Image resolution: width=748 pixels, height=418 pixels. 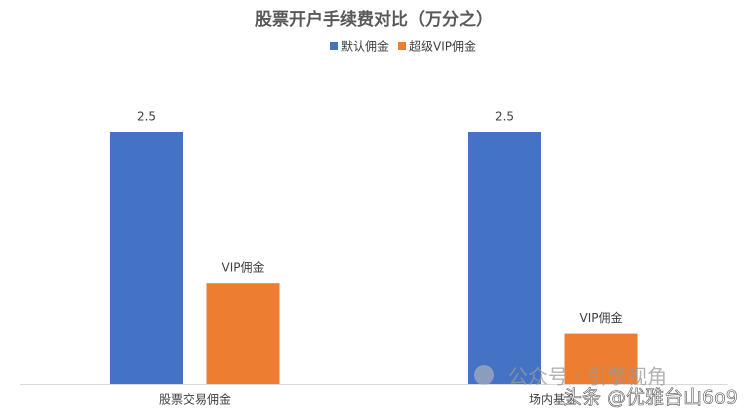 I want to click on x-tick-label: 场内基金, so click(x=553, y=399).